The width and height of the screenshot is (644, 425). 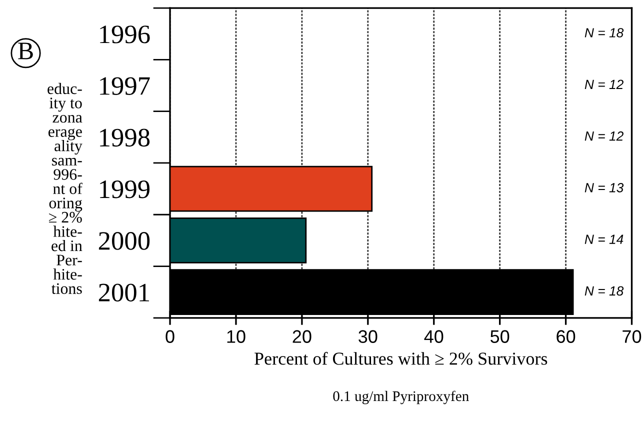 What do you see at coordinates (401, 397) in the screenshot?
I see `text: 0.1 ug/ml Pyriproxyfen` at bounding box center [401, 397].